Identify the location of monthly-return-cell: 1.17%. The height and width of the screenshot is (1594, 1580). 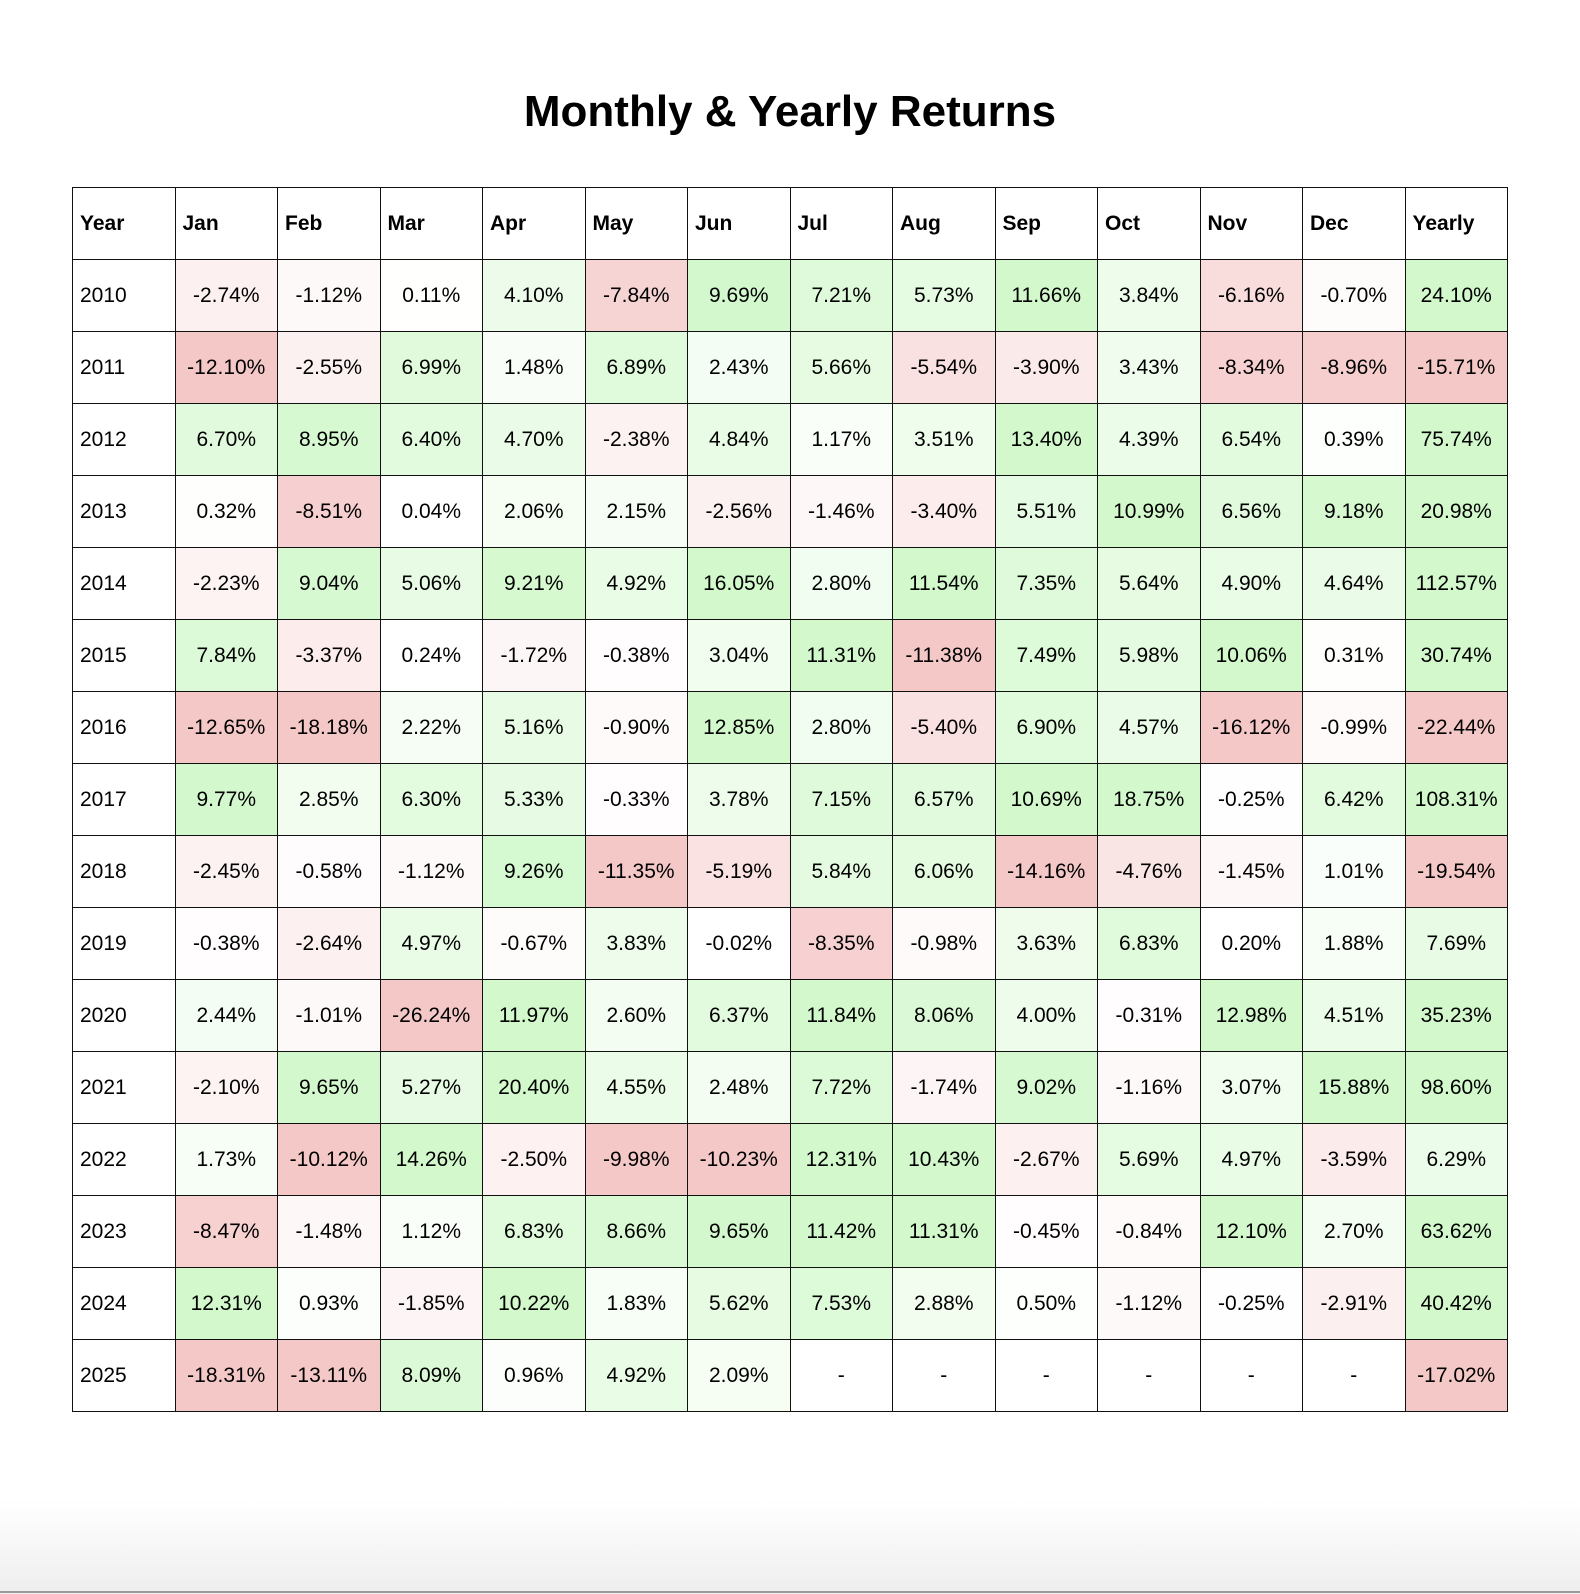
(841, 439).